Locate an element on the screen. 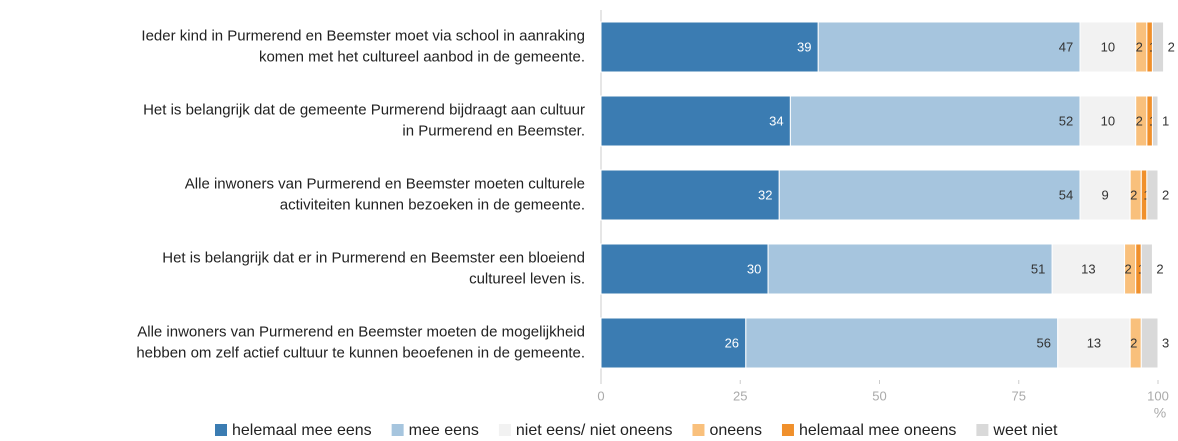  legend-label: weet niet is located at coordinates (1025, 430).